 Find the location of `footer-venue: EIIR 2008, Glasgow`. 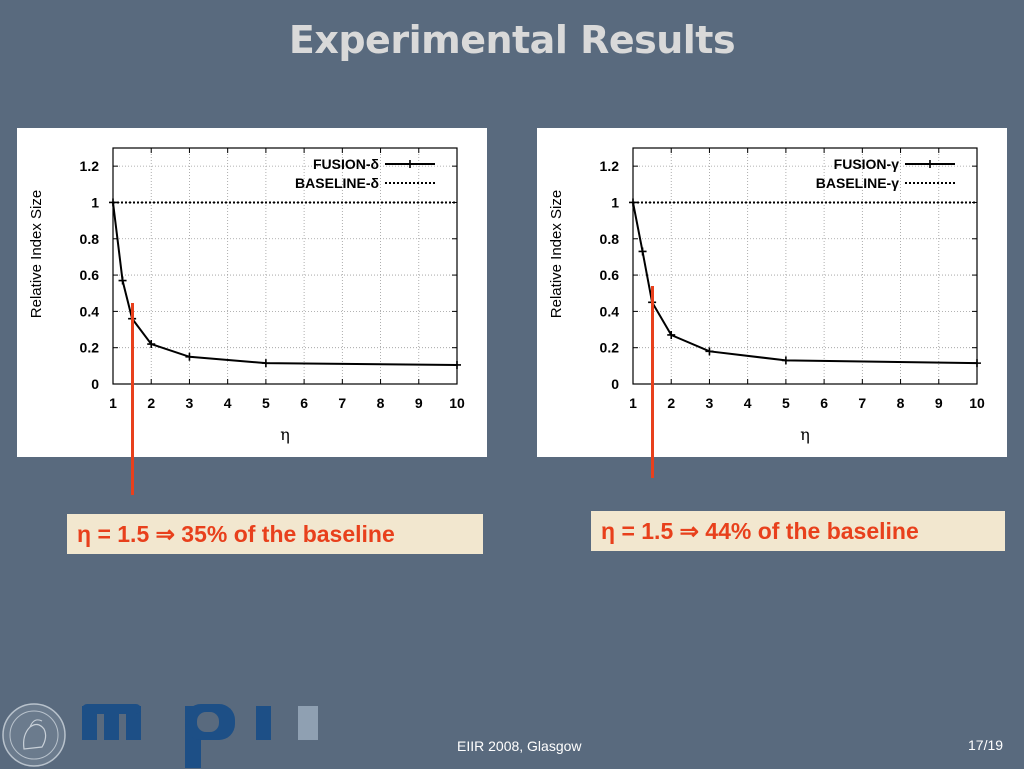

footer-venue: EIIR 2008, Glasgow is located at coordinates (519, 746).